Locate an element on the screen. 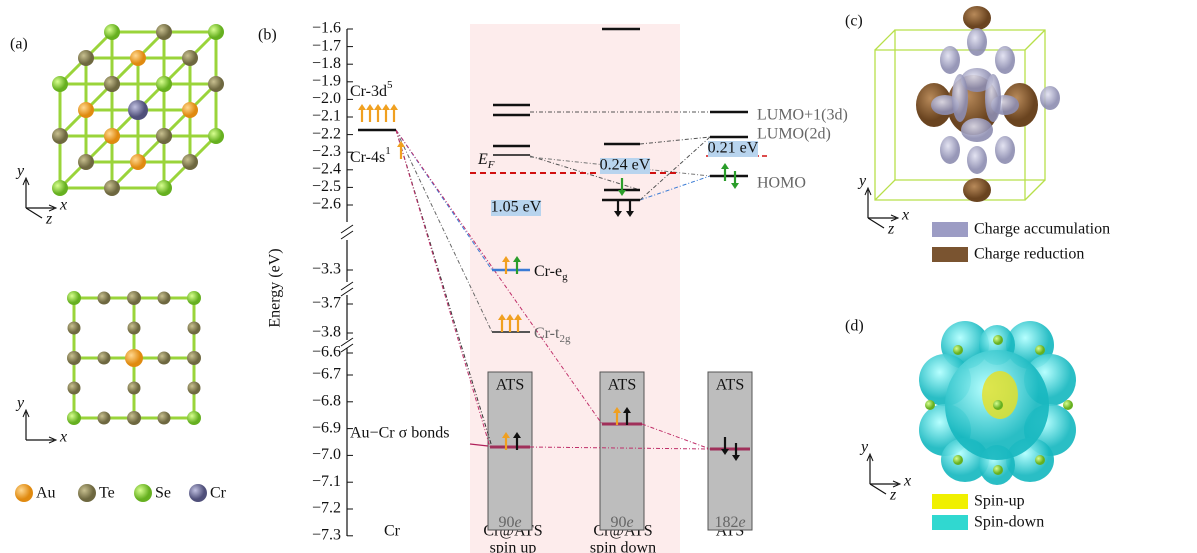 The image size is (1197, 553). label: z is located at coordinates (893, 495).